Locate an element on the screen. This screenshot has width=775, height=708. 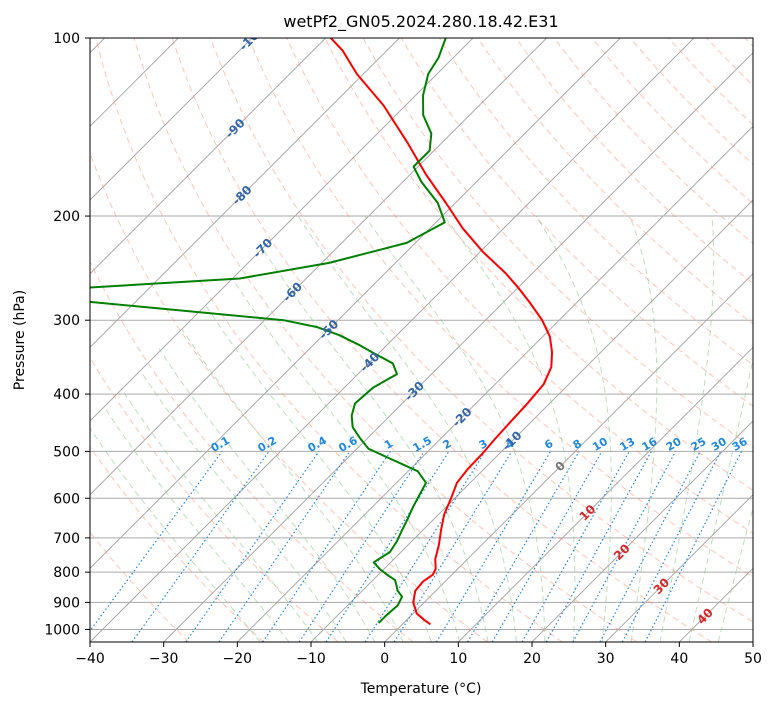
x-tick-label: 20 is located at coordinates (532, 659).